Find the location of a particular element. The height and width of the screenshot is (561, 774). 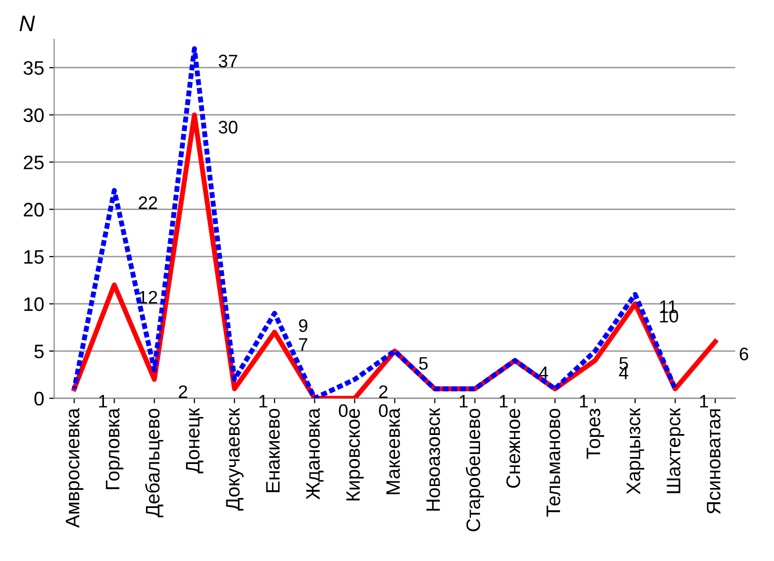

y-tick-label: 5 is located at coordinates (39, 351).